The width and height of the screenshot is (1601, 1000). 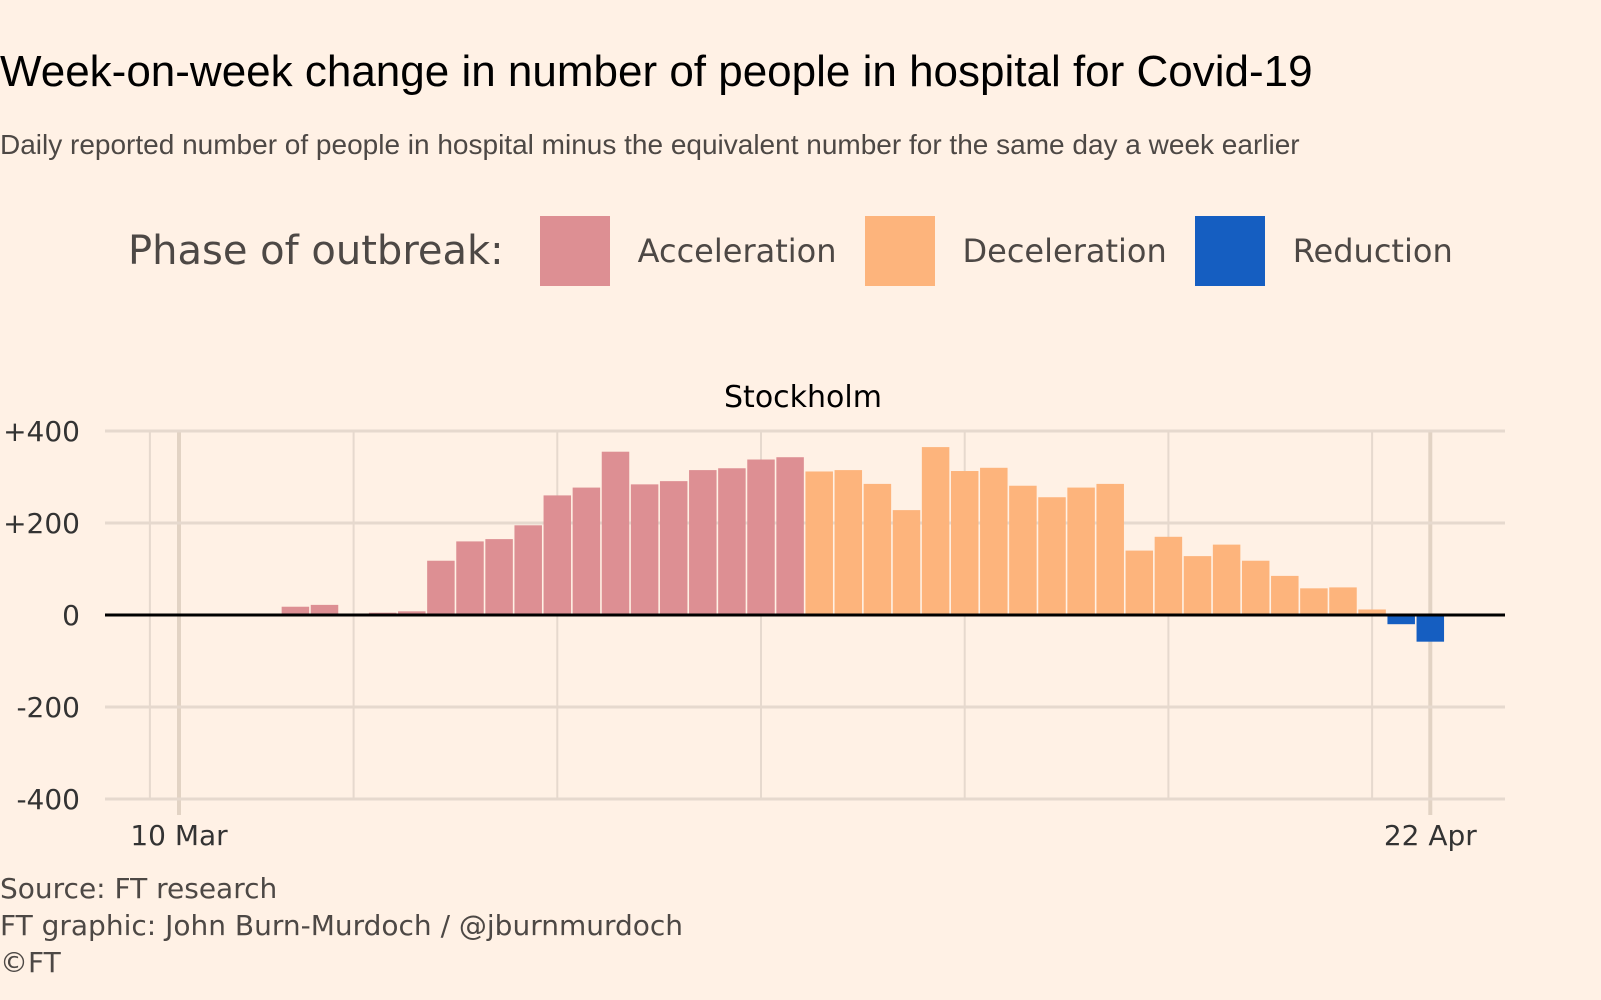 I want to click on y-tick-label: +400, so click(x=41, y=431).